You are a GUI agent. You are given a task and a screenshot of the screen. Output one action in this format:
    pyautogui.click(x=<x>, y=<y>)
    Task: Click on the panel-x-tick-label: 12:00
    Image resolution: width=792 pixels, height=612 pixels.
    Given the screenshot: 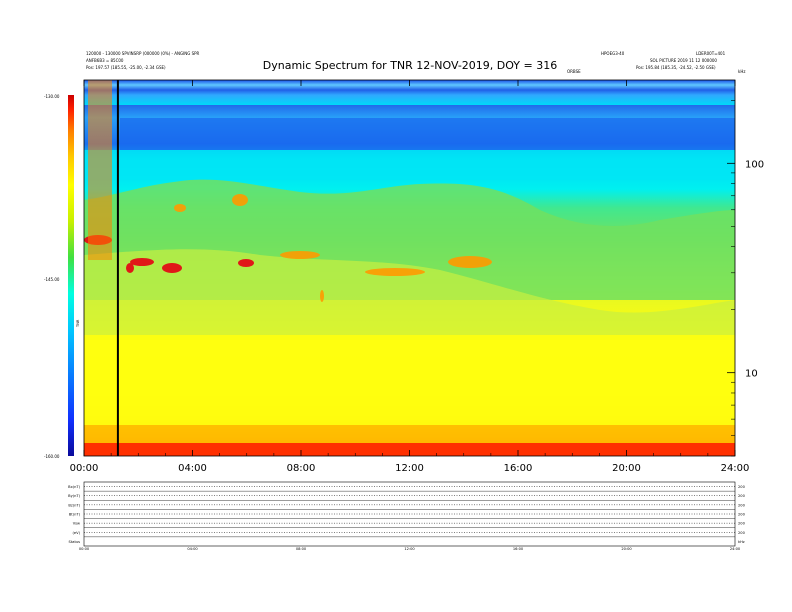 What is the action you would take?
    pyautogui.click(x=409, y=549)
    